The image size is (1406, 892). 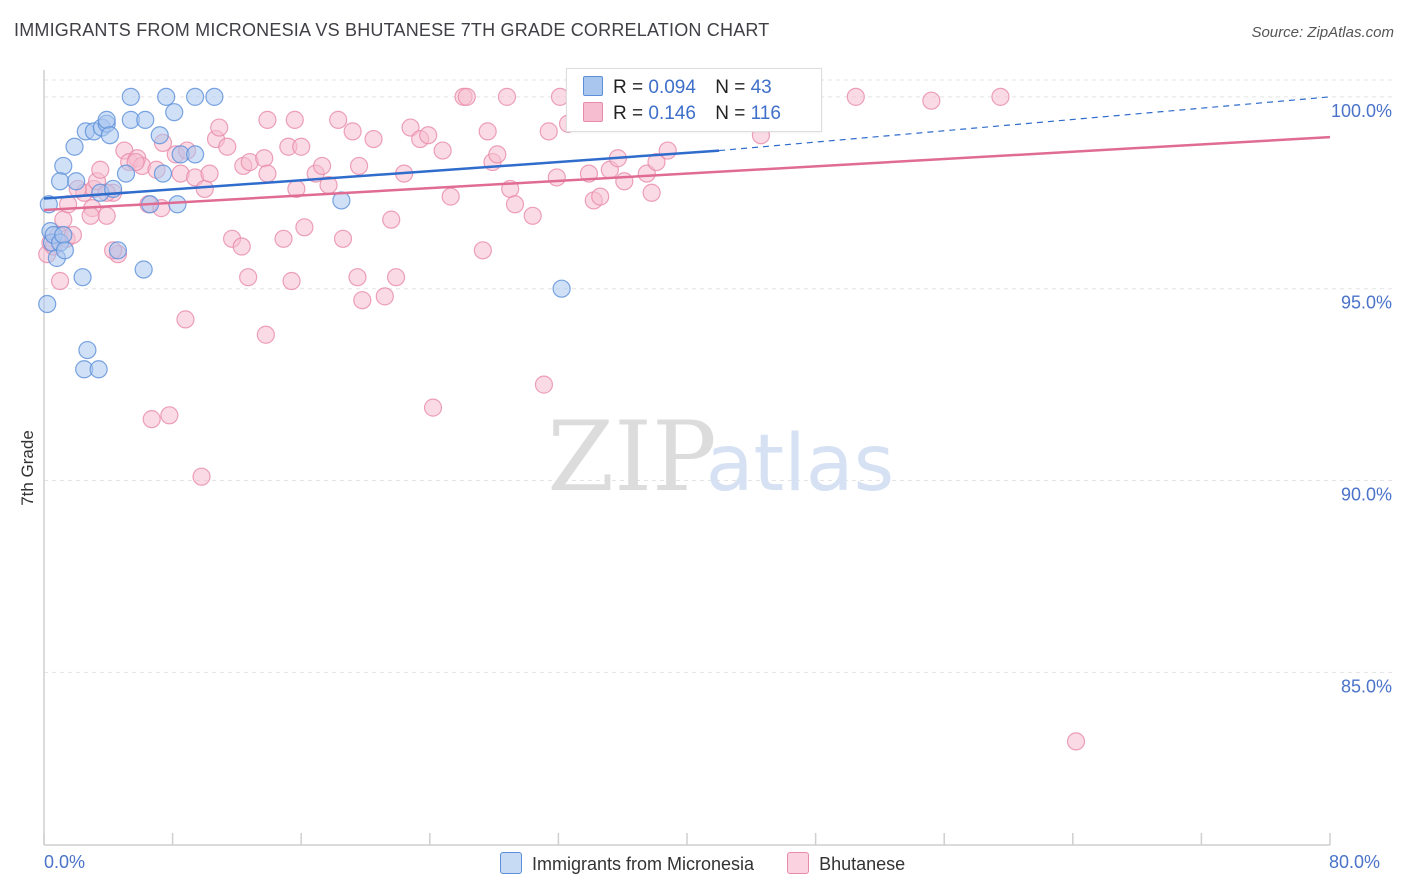 I want to click on y-tick-label: 90.0%, so click(x=1366, y=495).